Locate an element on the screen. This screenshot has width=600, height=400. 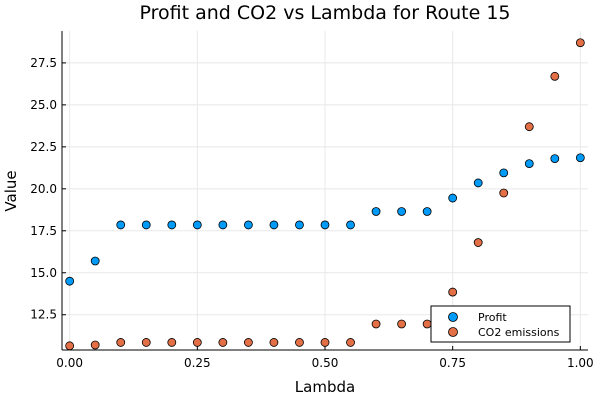
x-axis-label: Lambda is located at coordinates (325, 387).